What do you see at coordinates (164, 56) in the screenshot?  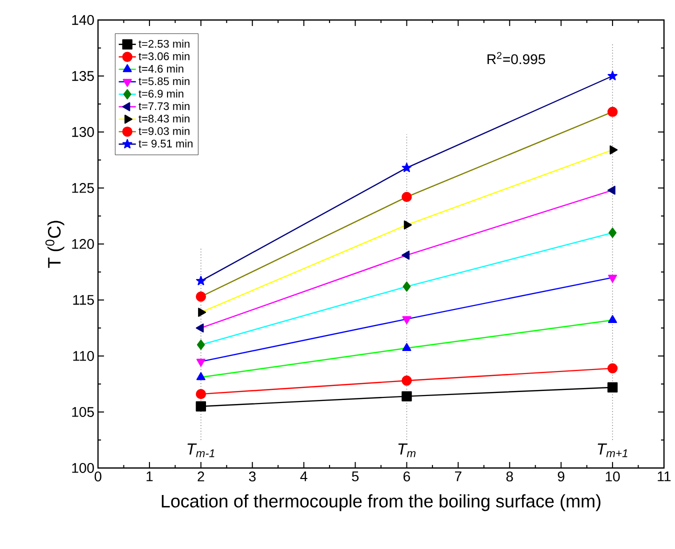 I see `legend-label: t=3.06 min` at bounding box center [164, 56].